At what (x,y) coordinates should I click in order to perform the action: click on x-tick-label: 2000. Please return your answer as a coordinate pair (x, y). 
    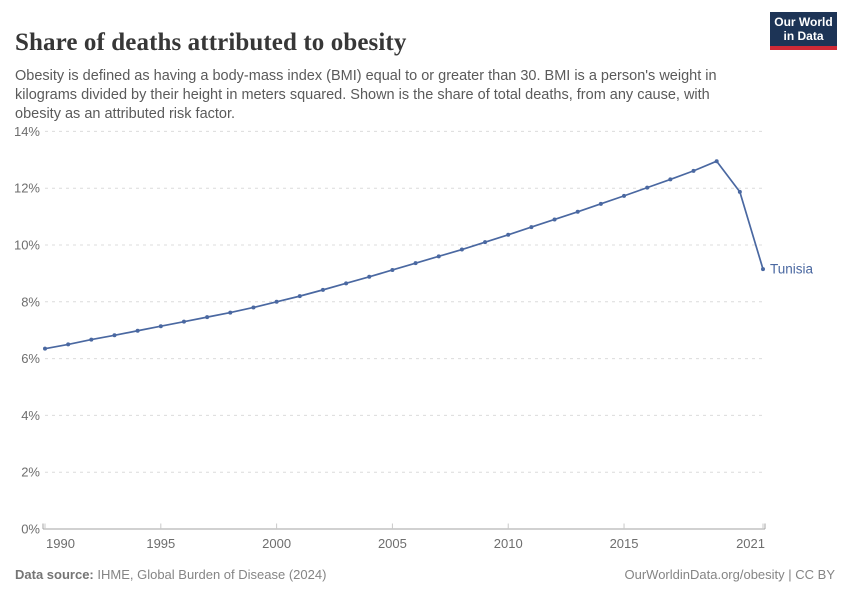
    Looking at the image, I should click on (276, 543).